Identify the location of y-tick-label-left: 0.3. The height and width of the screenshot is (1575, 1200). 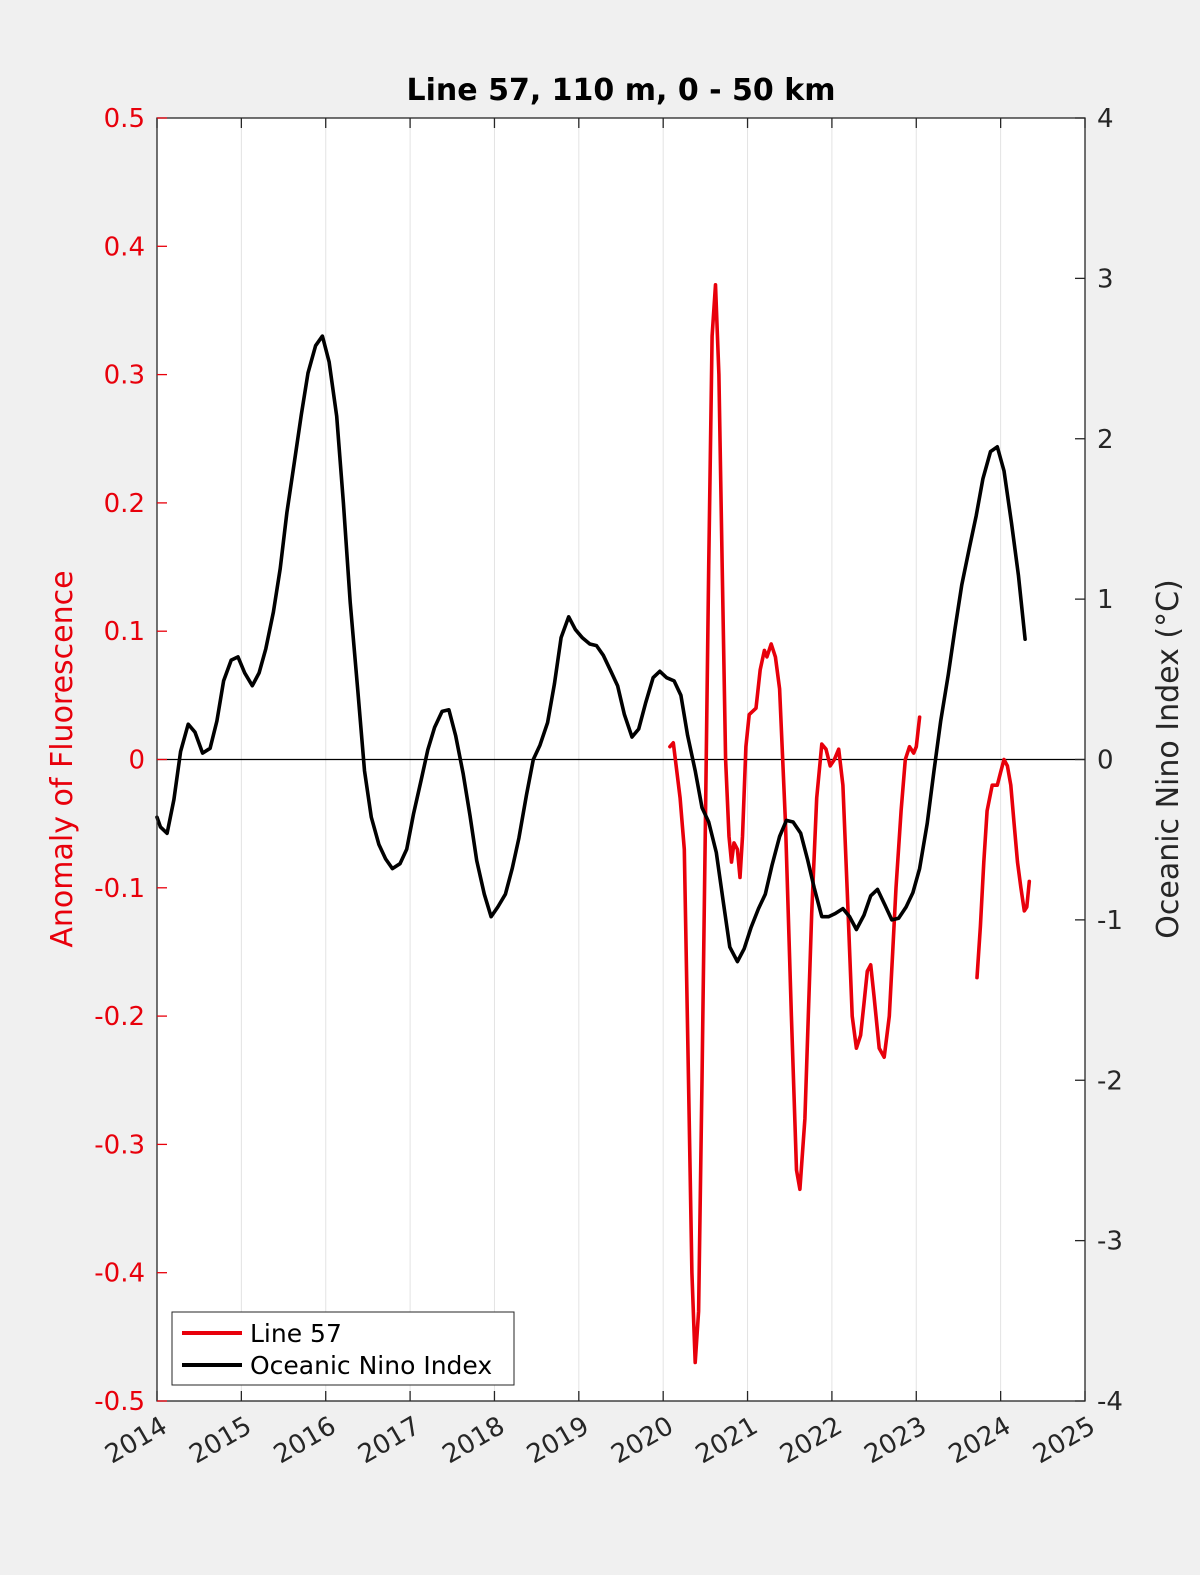
(124, 376).